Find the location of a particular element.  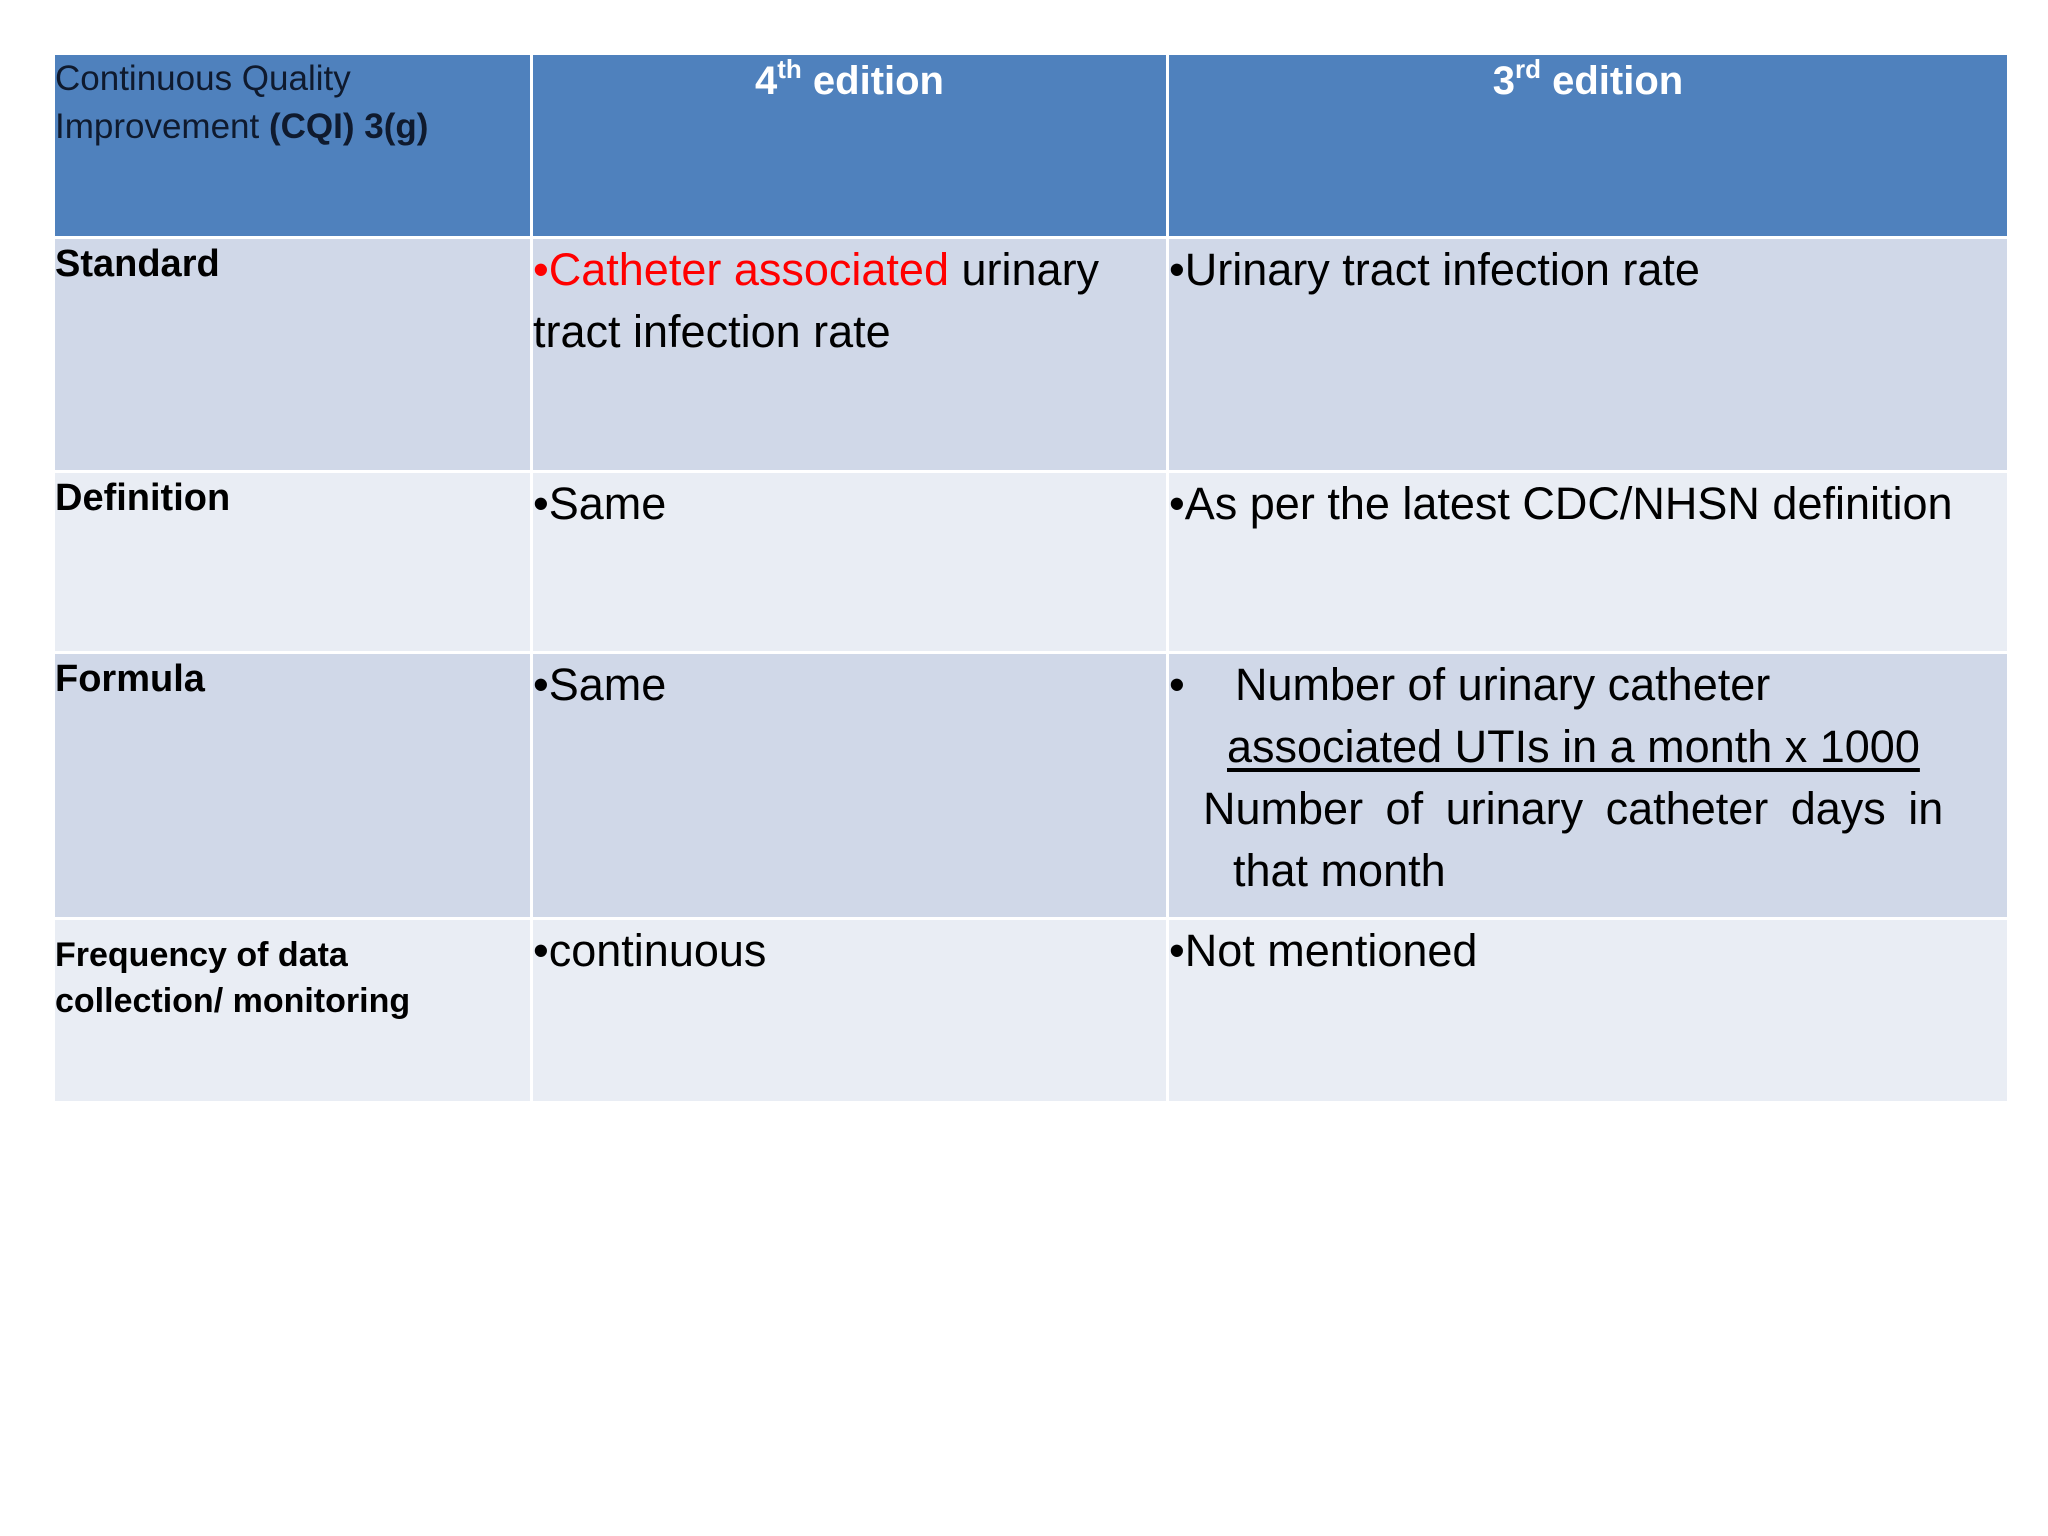

header-4th-num: 4 is located at coordinates (766, 81).